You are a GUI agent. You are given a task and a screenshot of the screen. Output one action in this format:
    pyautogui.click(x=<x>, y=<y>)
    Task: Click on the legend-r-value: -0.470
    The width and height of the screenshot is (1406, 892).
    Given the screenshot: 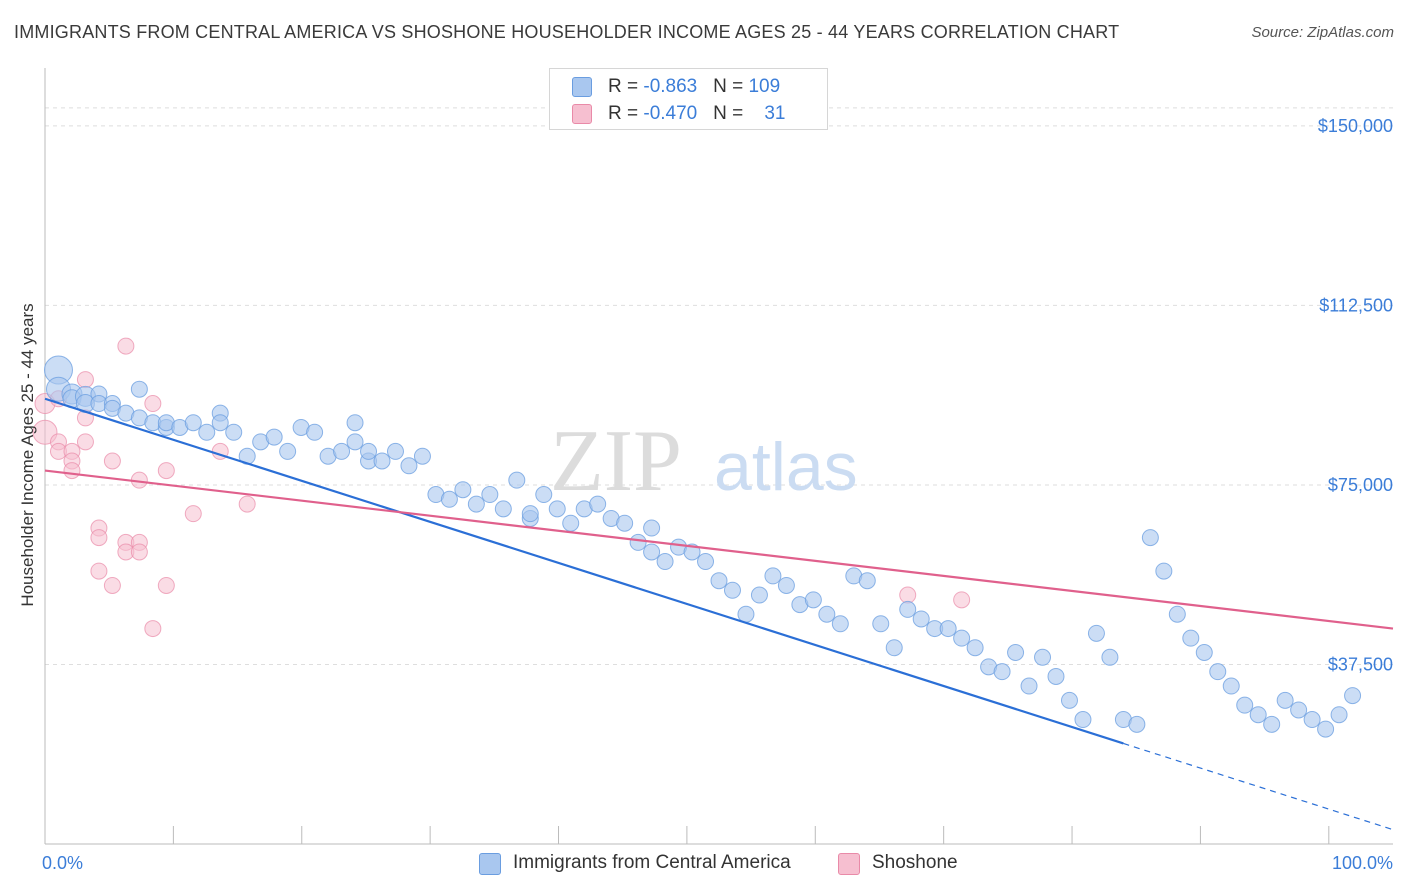 What is the action you would take?
    pyautogui.click(x=670, y=113)
    